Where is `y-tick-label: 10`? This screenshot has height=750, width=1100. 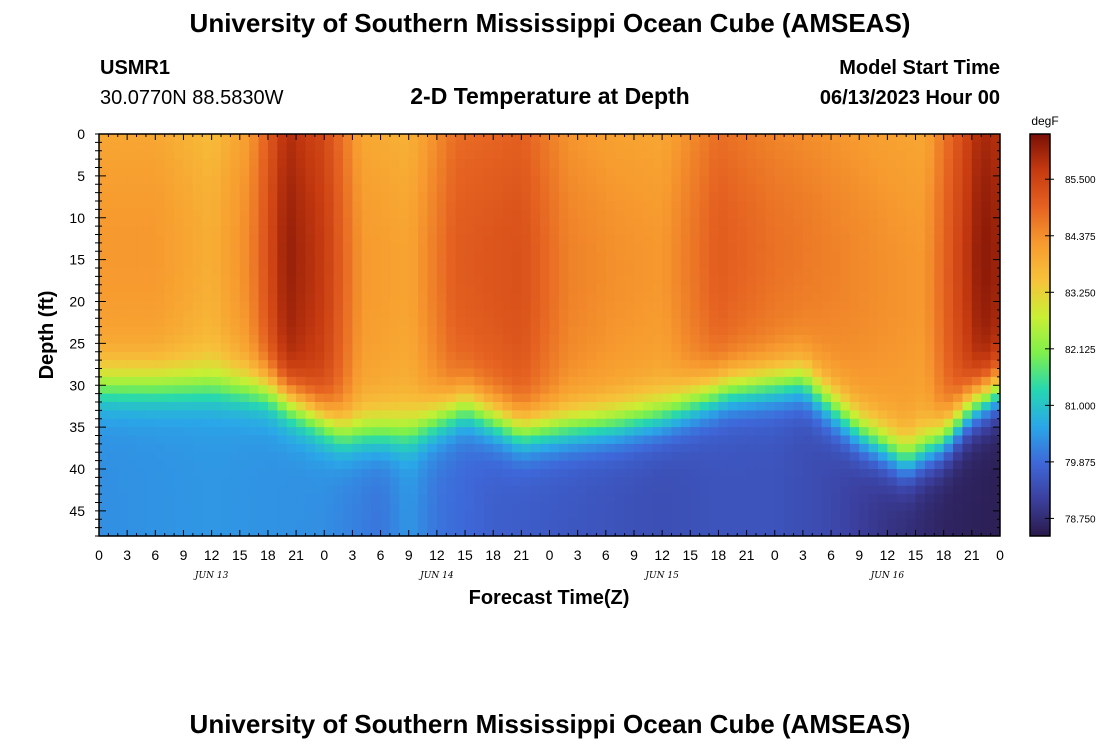 y-tick-label: 10 is located at coordinates (77, 218).